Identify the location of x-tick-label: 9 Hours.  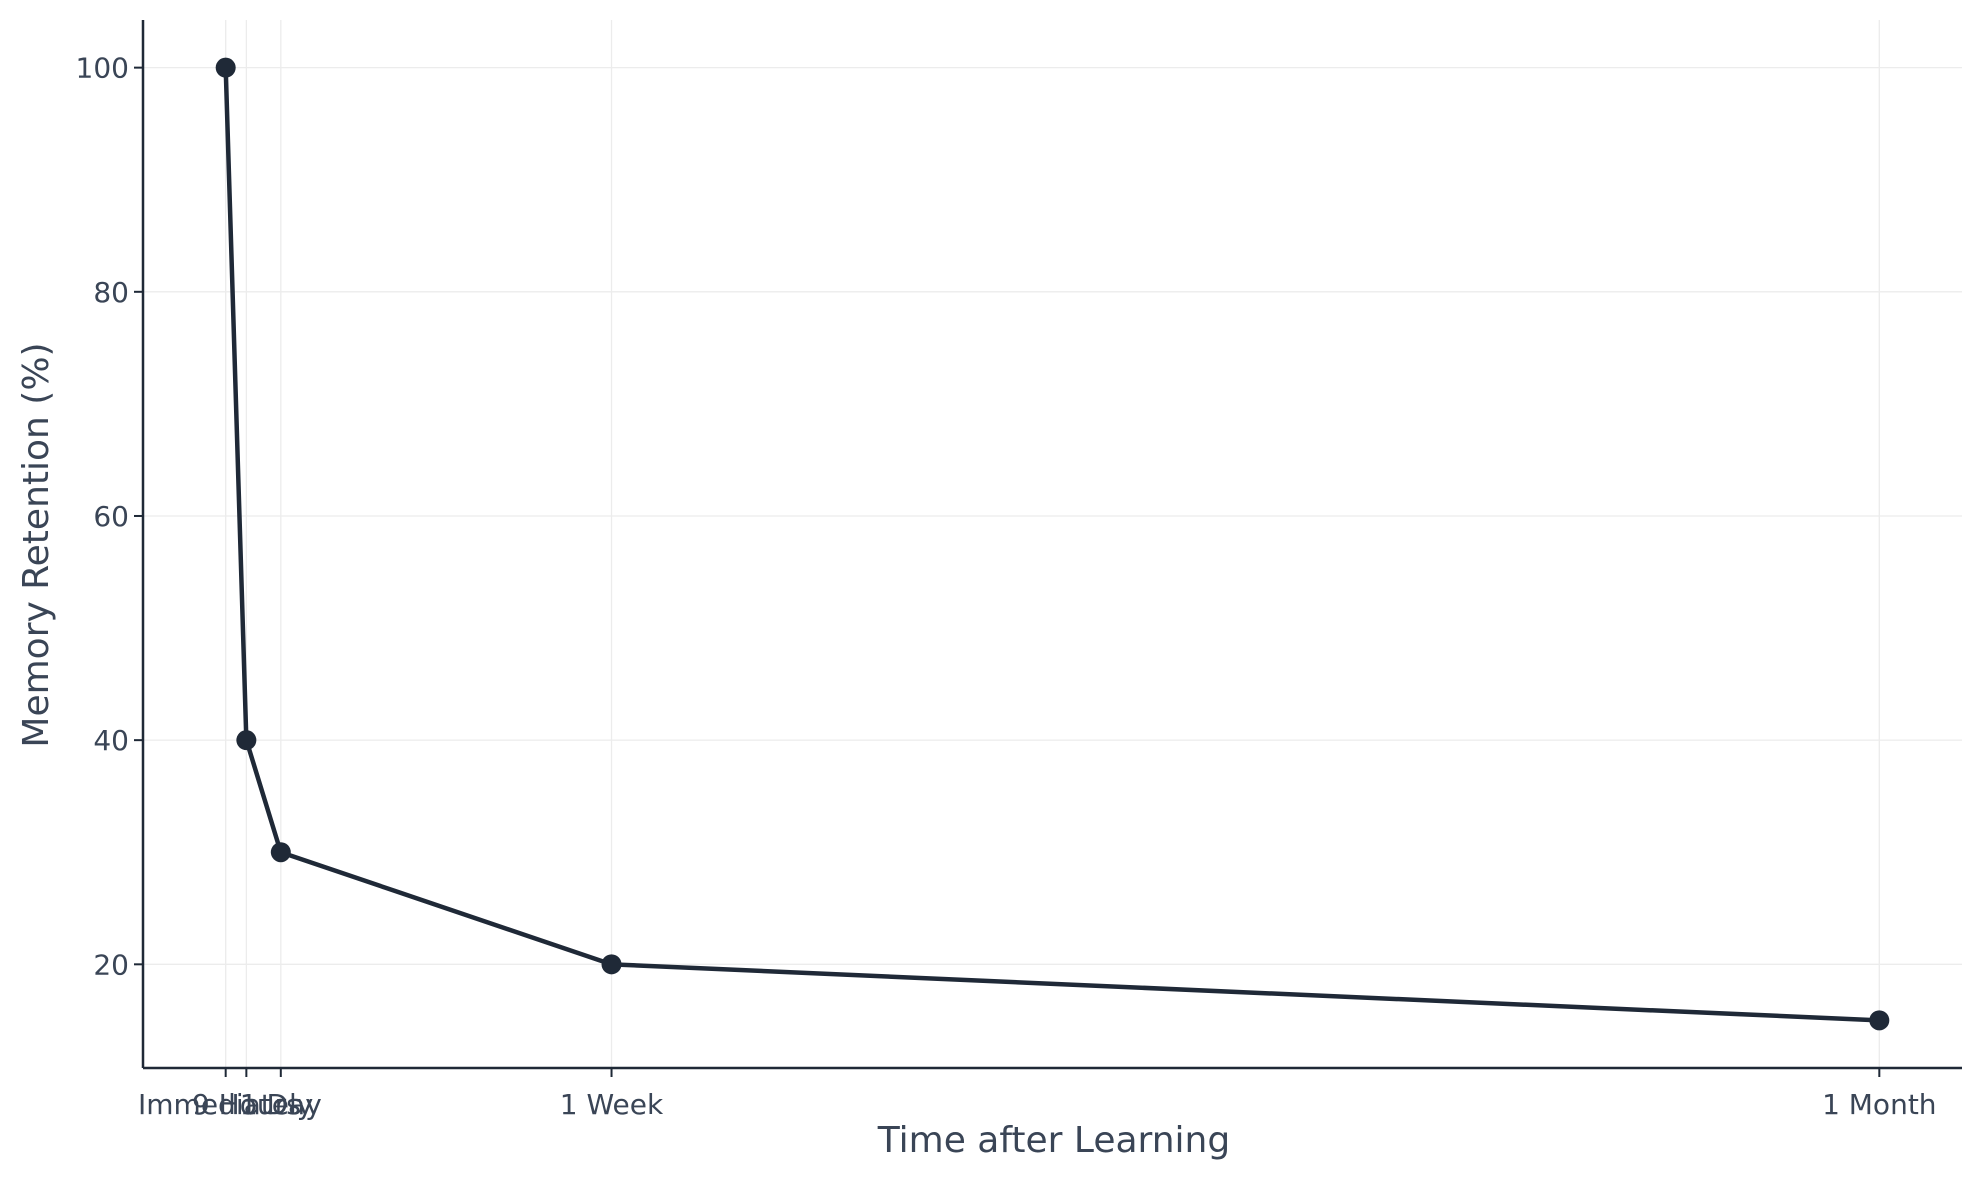
(246, 1104).